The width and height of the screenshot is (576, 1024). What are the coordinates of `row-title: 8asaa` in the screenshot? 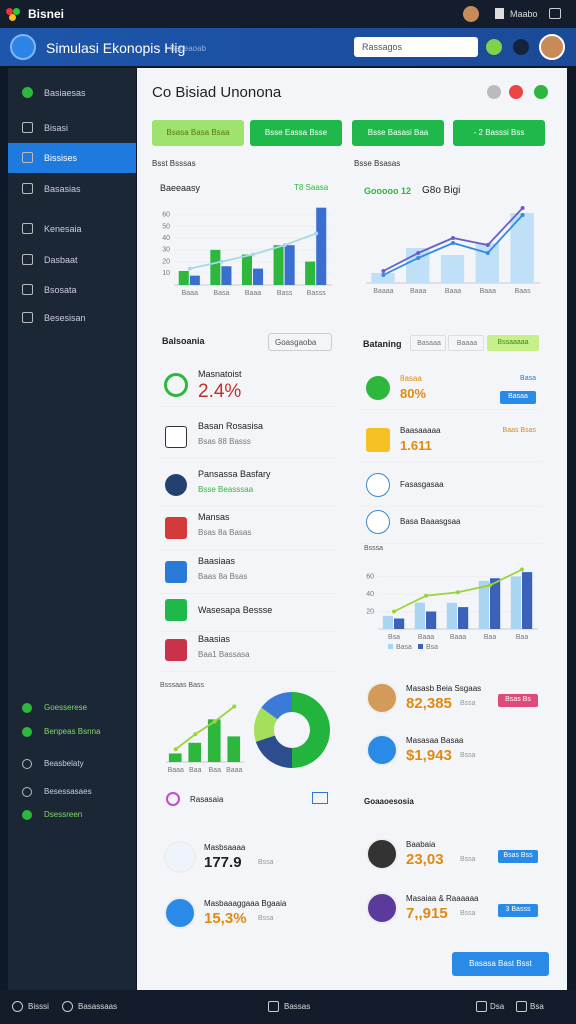 It's located at (411, 378).